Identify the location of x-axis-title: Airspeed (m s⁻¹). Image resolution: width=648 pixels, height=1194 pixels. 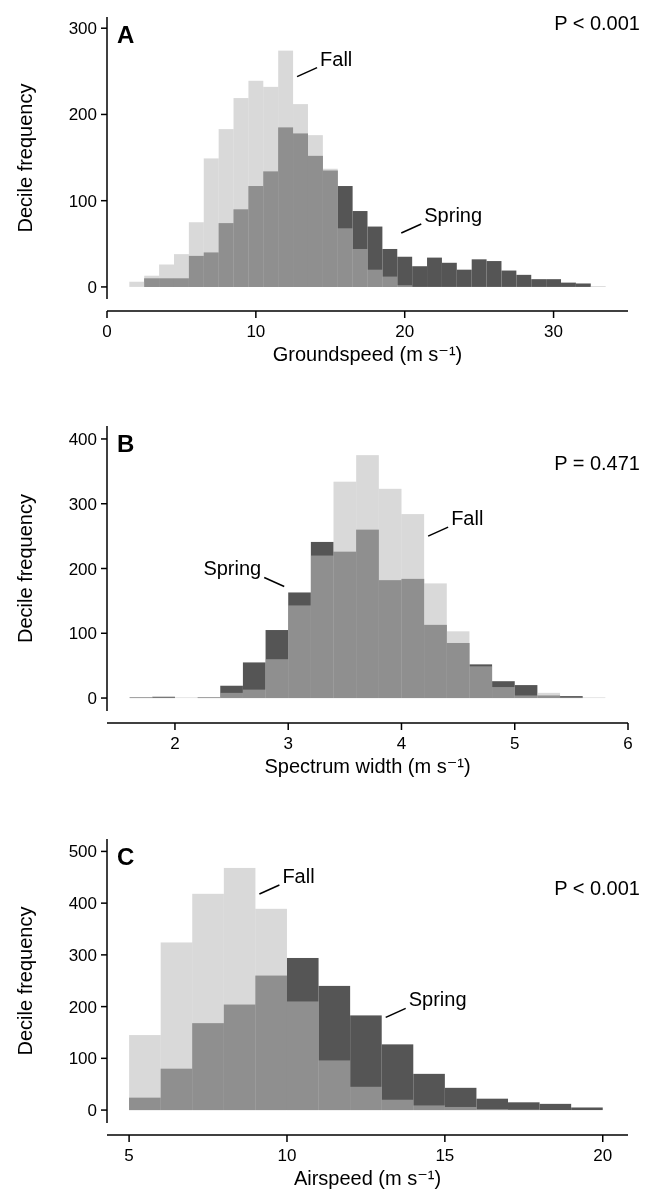
(367, 1178).